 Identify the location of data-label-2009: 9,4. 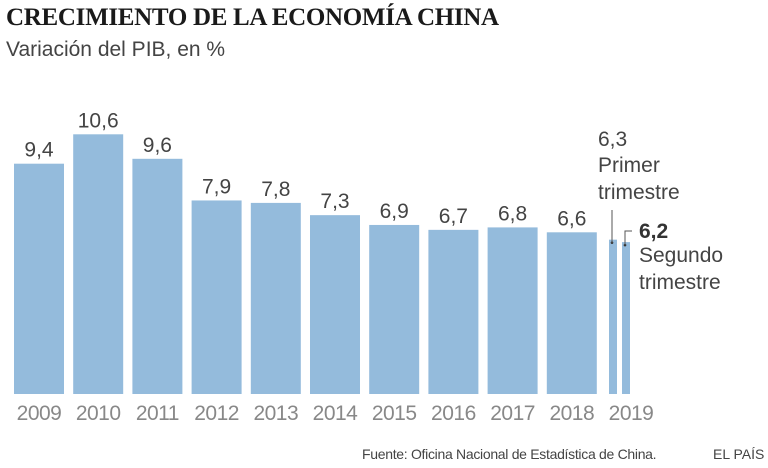
(39, 150).